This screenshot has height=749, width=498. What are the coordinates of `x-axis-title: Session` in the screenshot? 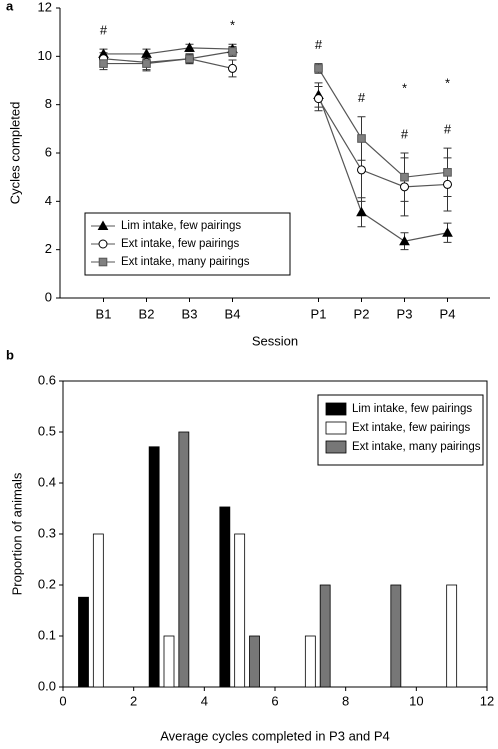 It's located at (275, 340).